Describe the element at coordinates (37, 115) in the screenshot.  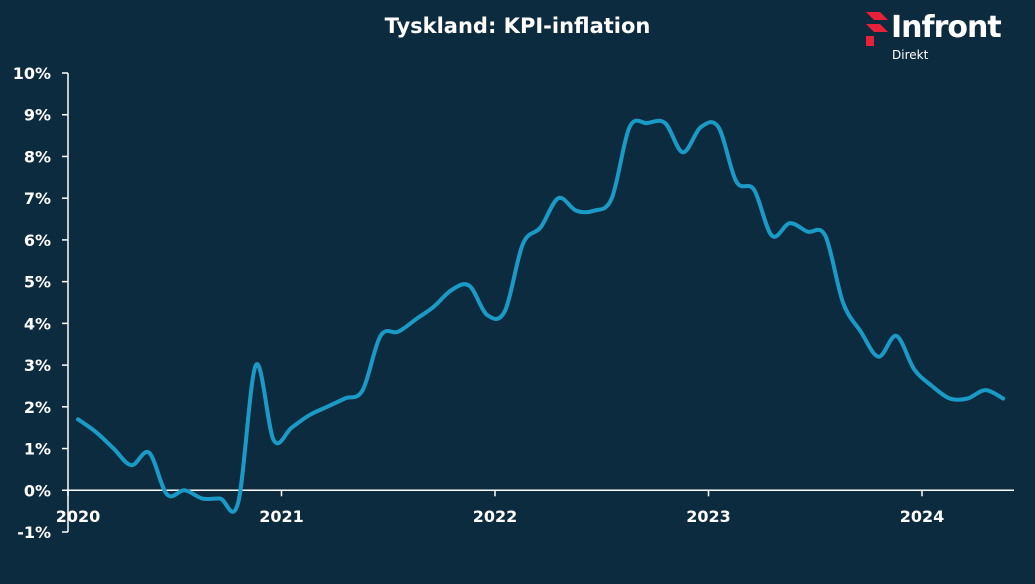
I see `y-tick-label: 9%` at that location.